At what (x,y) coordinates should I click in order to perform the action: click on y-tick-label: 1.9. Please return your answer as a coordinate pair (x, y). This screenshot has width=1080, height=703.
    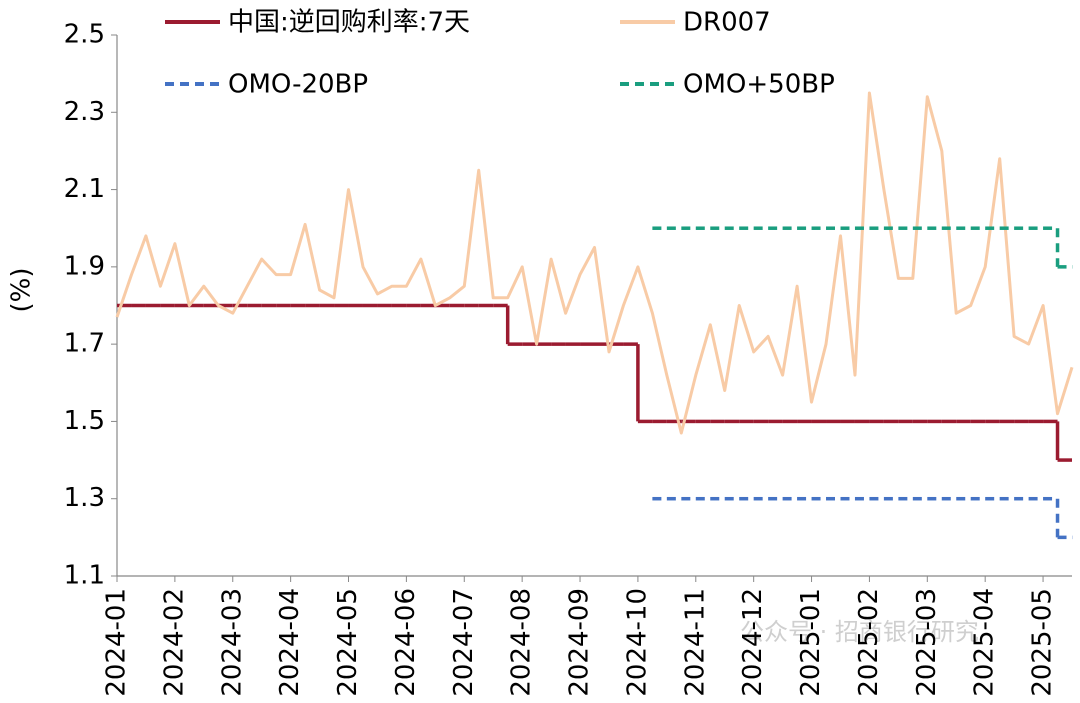
    Looking at the image, I should click on (84, 266).